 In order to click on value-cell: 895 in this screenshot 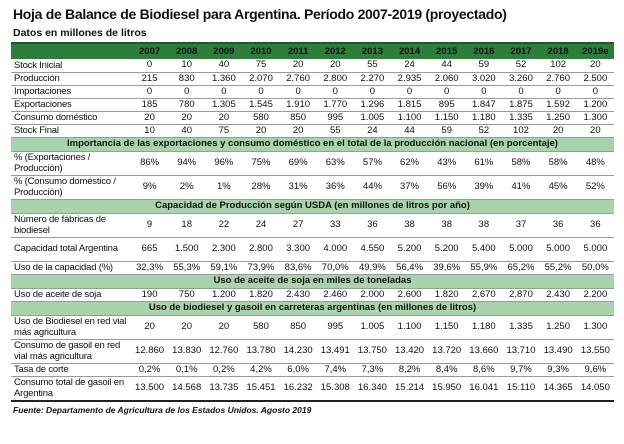, I will do `click(447, 105)`.